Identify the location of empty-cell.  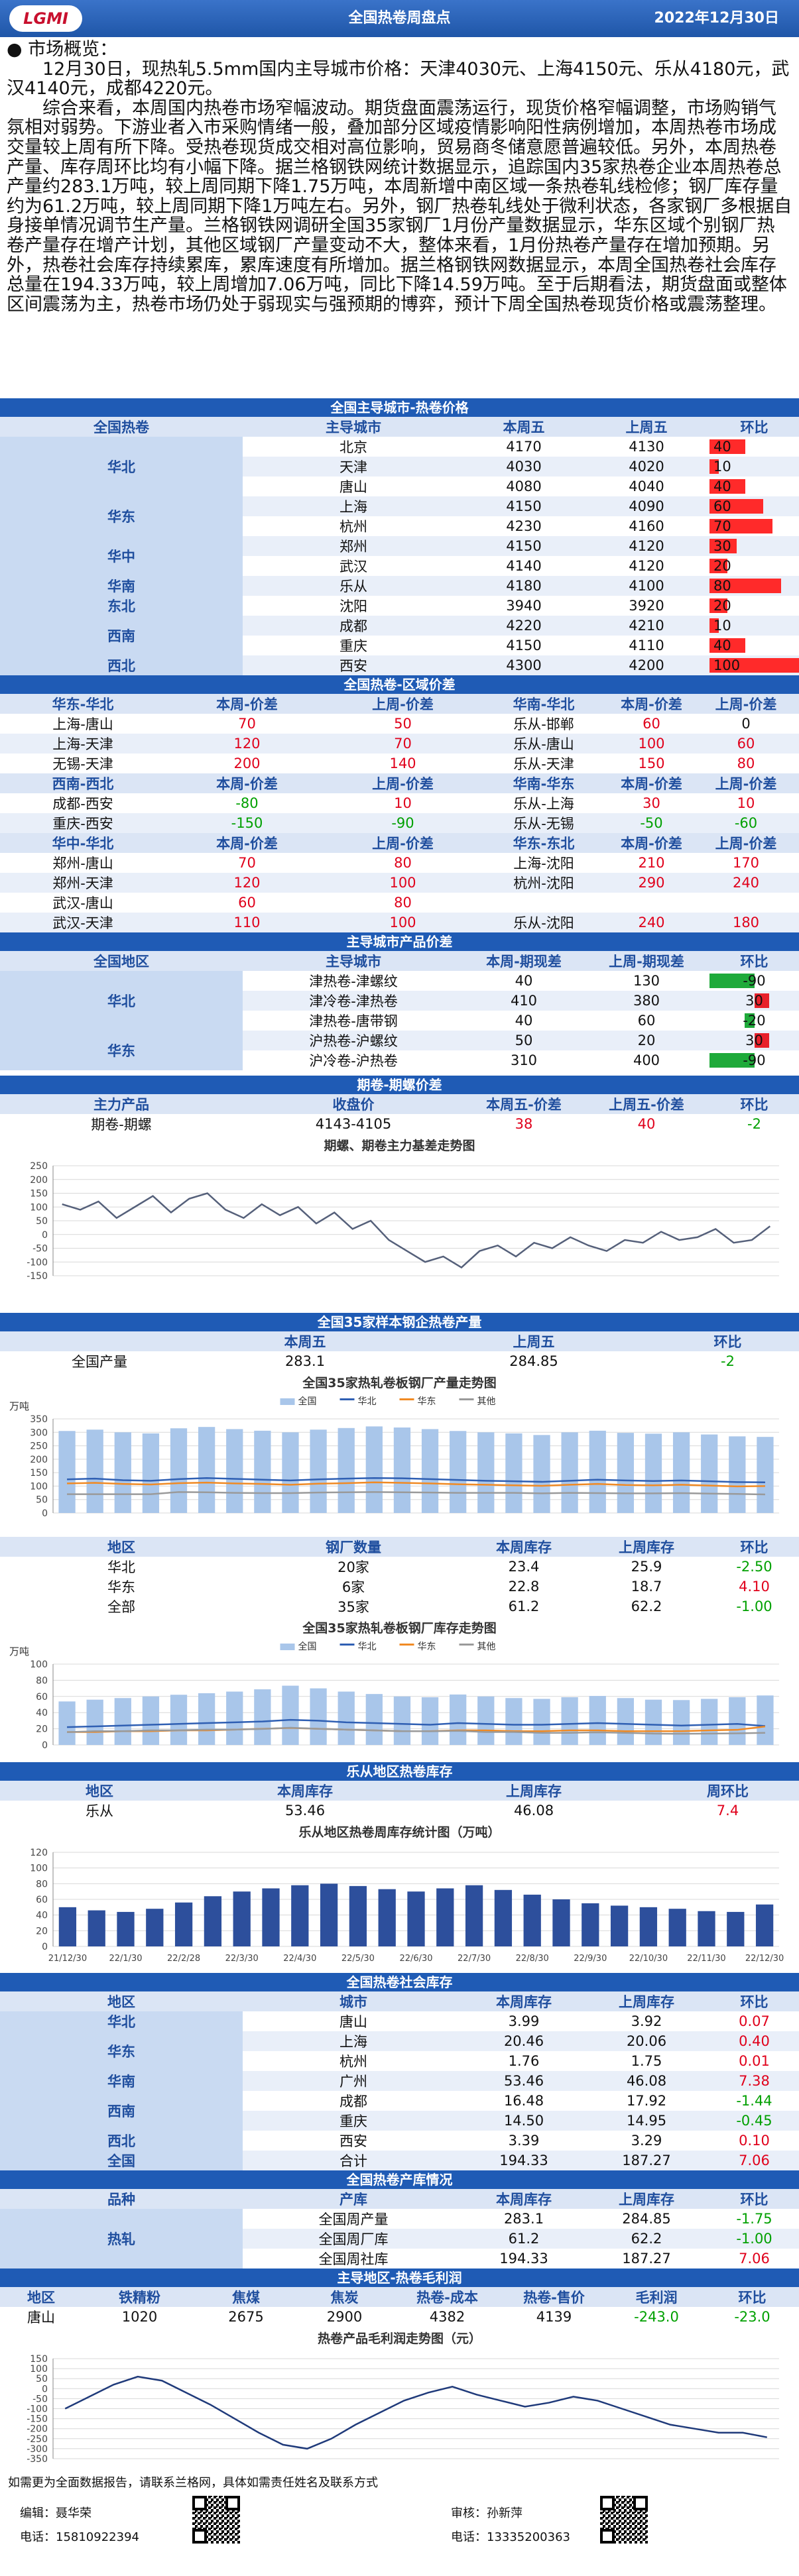
(746, 903).